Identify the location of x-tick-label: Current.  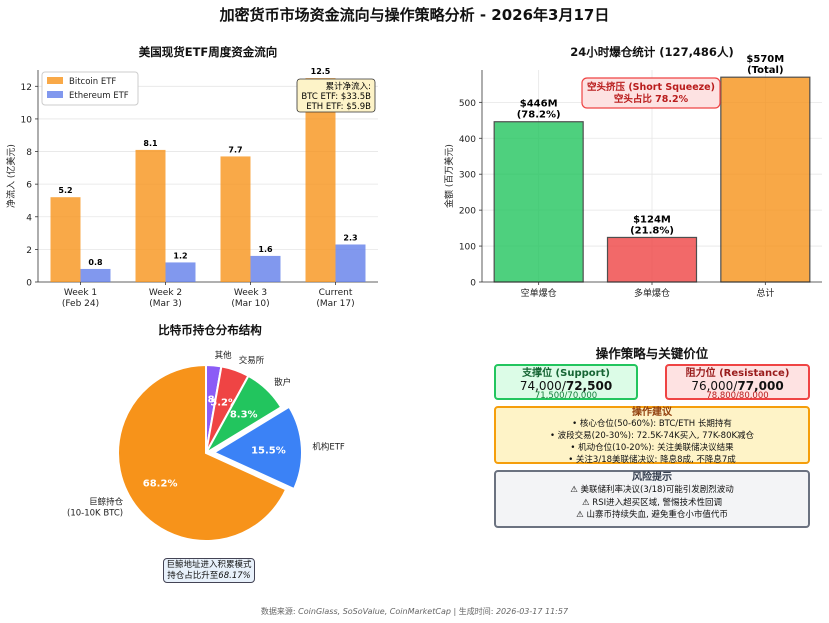
(336, 293).